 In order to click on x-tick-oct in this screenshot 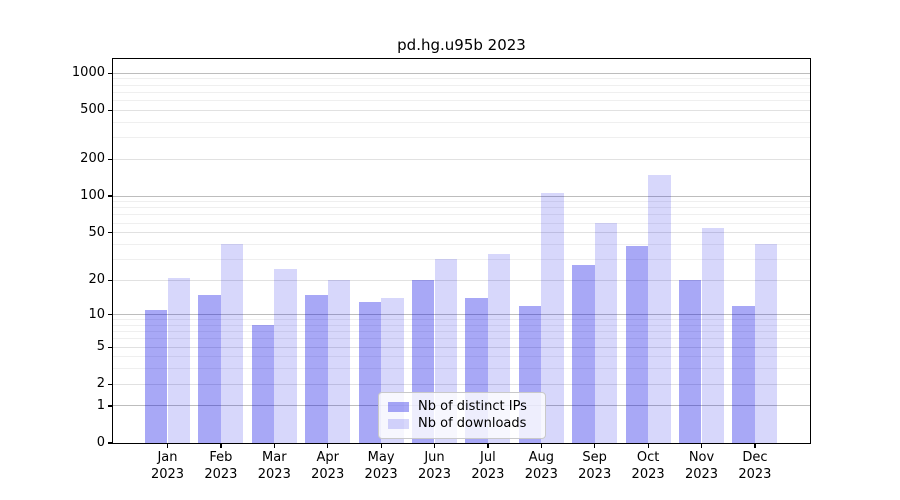, I will do `click(648, 445)`.